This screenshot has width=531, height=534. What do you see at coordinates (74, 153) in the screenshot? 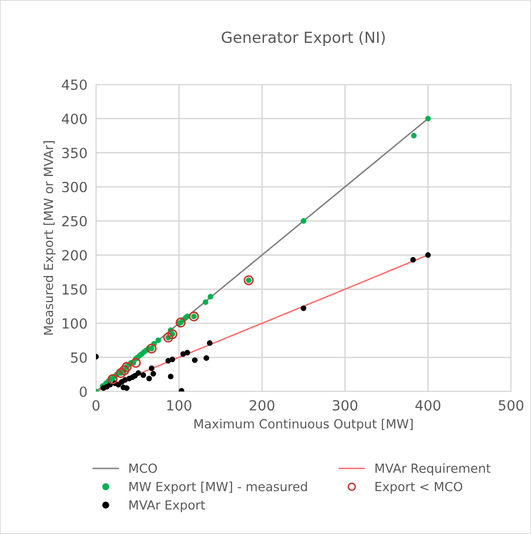
I see `y-tick-label: 350` at bounding box center [74, 153].